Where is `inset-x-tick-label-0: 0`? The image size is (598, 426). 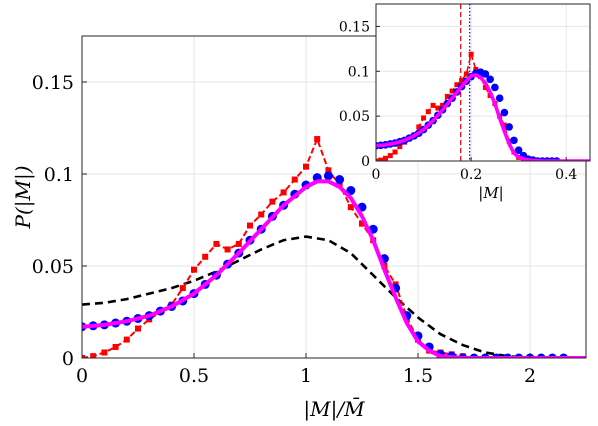 inset-x-tick-label-0: 0 is located at coordinates (376, 175).